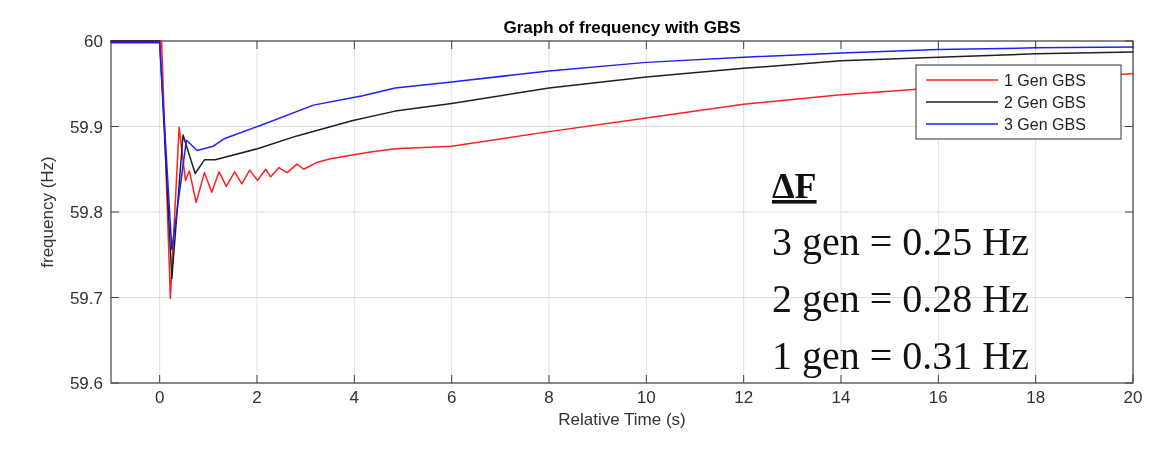  I want to click on legend-label: 1 Gen GBS, so click(1045, 80).